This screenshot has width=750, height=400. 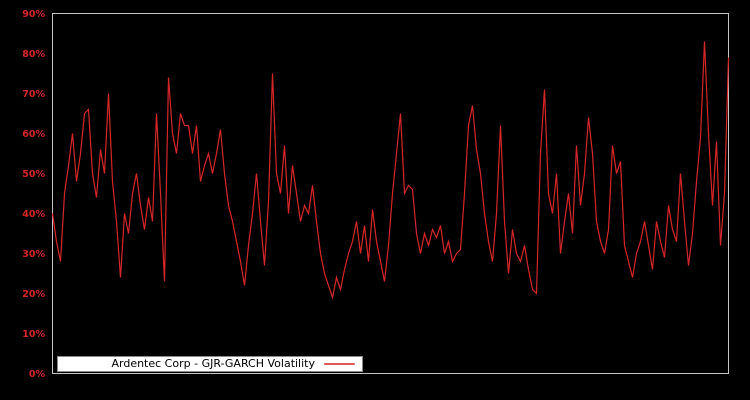 I want to click on y-tick-label: 40%, so click(x=33, y=214).